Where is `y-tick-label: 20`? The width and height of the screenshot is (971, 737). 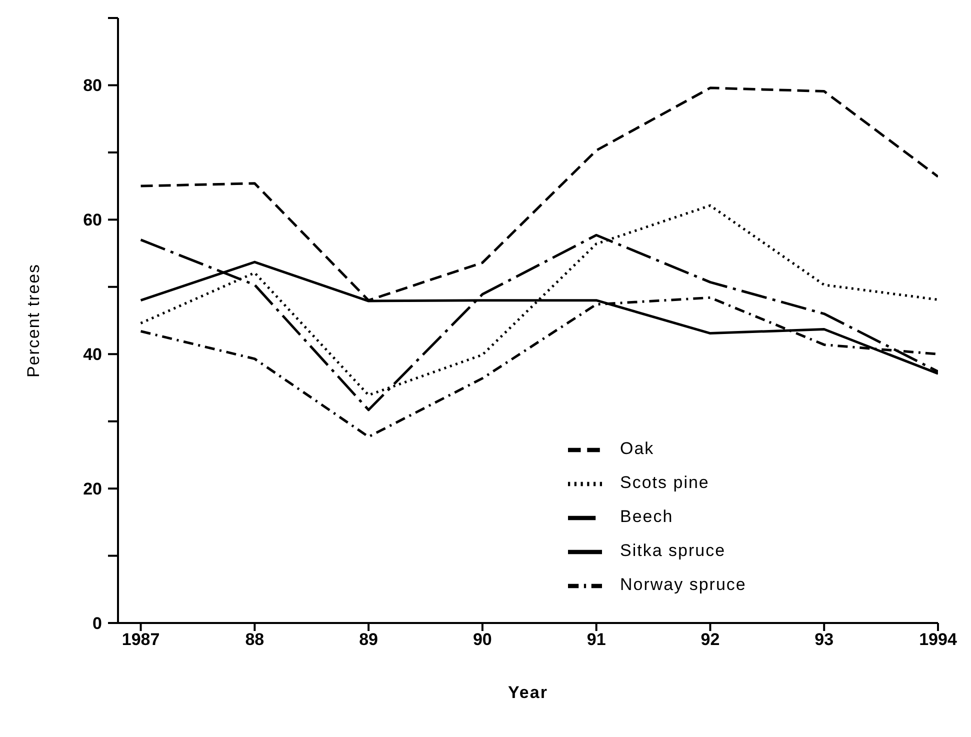 y-tick-label: 20 is located at coordinates (92, 489).